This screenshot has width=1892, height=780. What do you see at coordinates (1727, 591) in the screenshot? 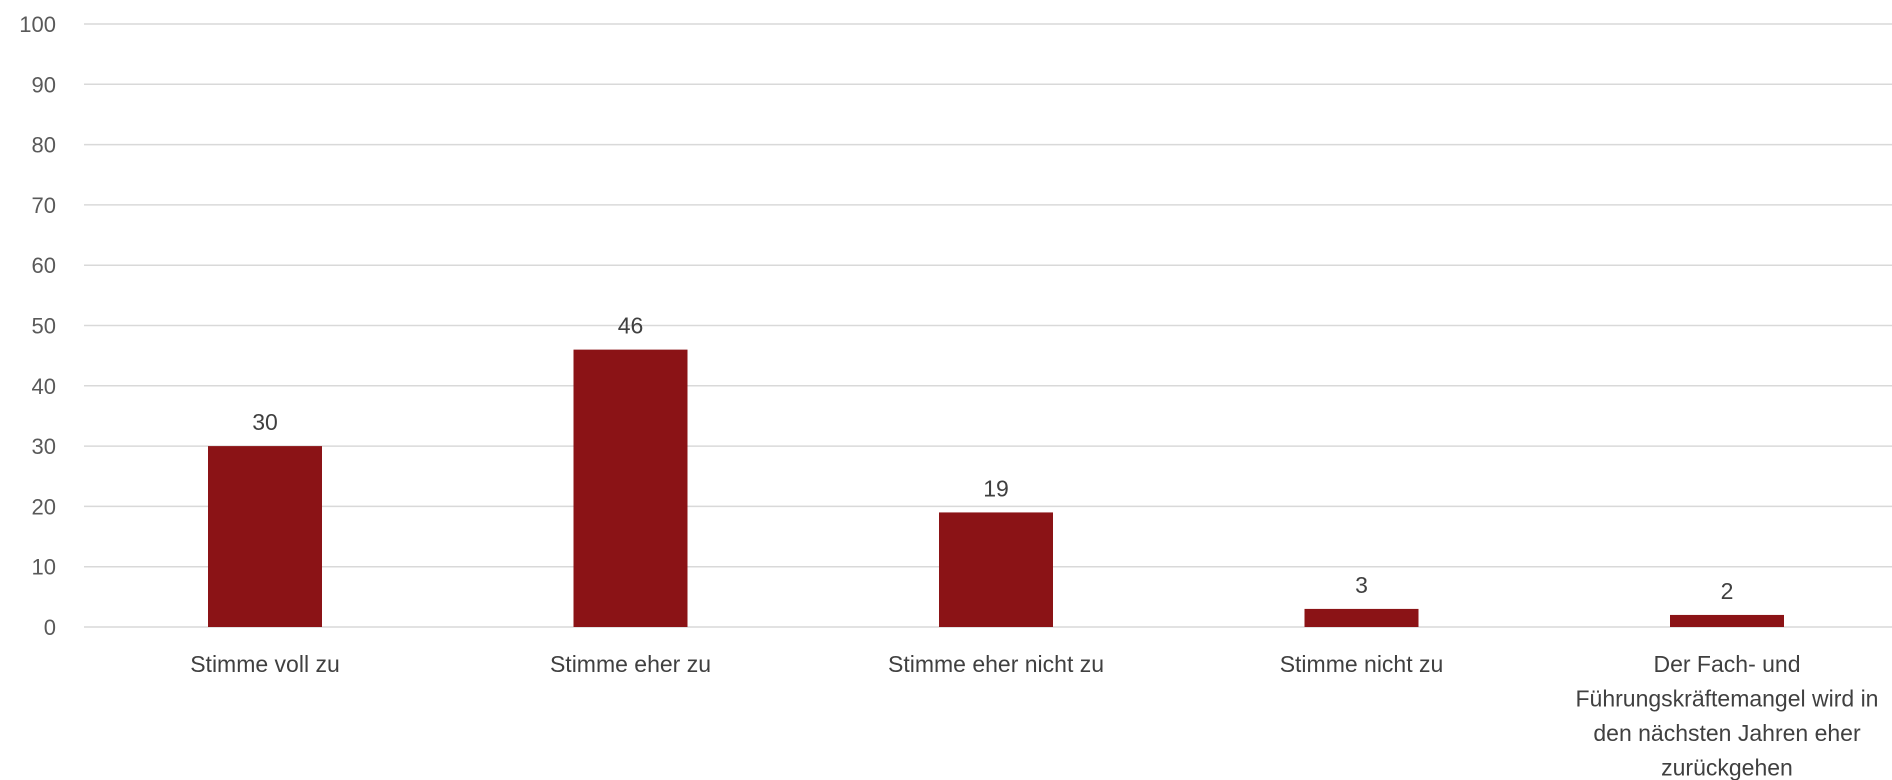
I see `data-label-5: 2` at bounding box center [1727, 591].